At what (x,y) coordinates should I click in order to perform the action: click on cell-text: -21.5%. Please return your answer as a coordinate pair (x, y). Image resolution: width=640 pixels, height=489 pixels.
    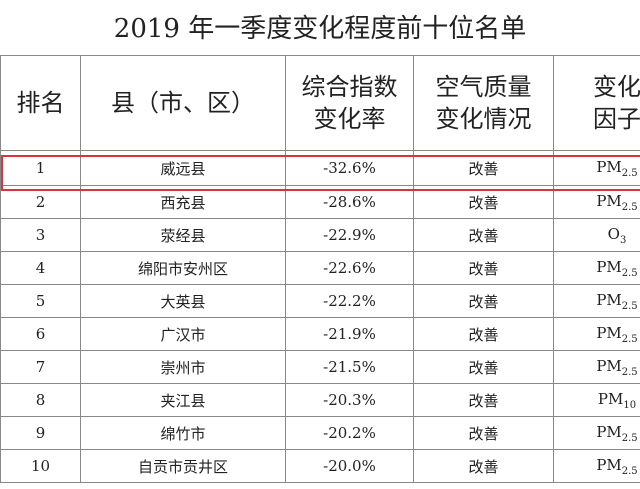
    Looking at the image, I should click on (349, 367).